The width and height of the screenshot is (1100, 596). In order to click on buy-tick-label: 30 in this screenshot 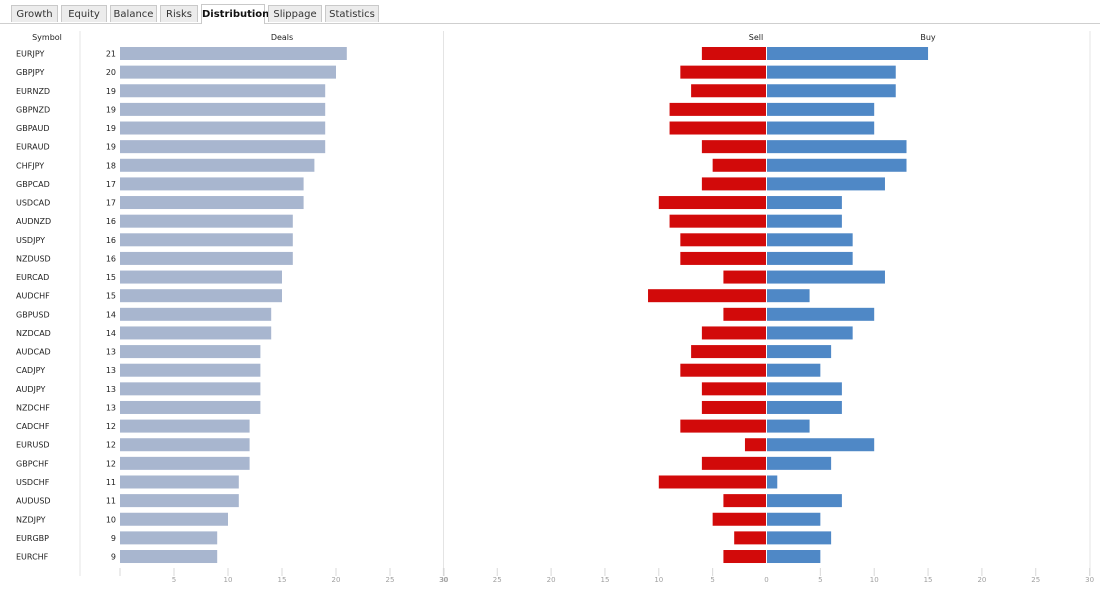, I will do `click(1089, 580)`.